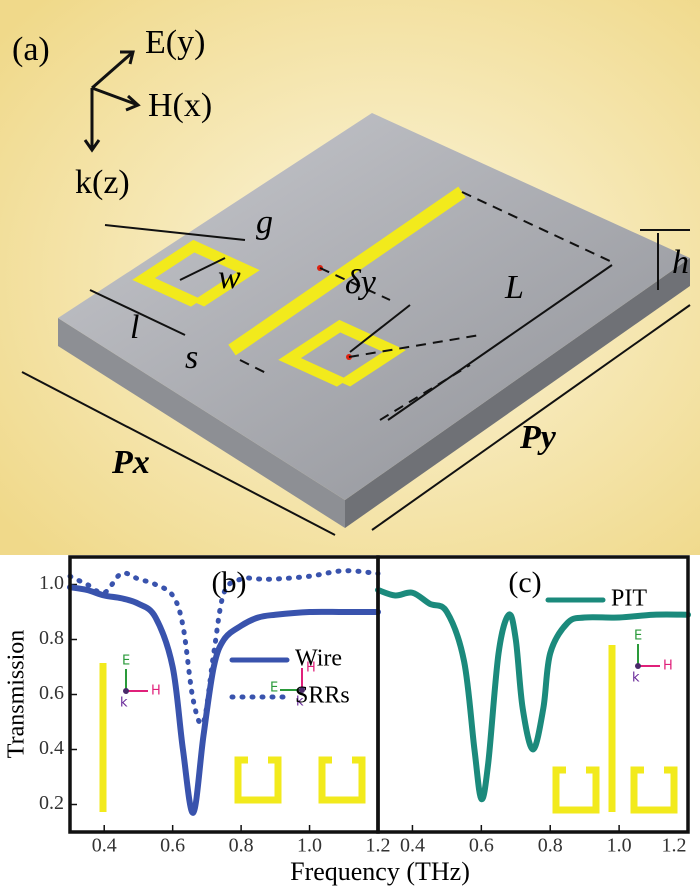 Image resolution: width=700 pixels, height=890 pixels. Describe the element at coordinates (51, 748) in the screenshot. I see `y-tick-label: 0.4` at that location.